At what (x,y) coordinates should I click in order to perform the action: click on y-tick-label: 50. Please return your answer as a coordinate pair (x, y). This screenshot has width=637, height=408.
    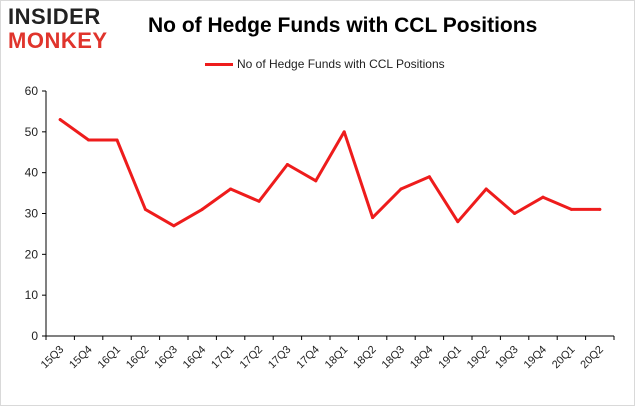
    Looking at the image, I should click on (32, 132).